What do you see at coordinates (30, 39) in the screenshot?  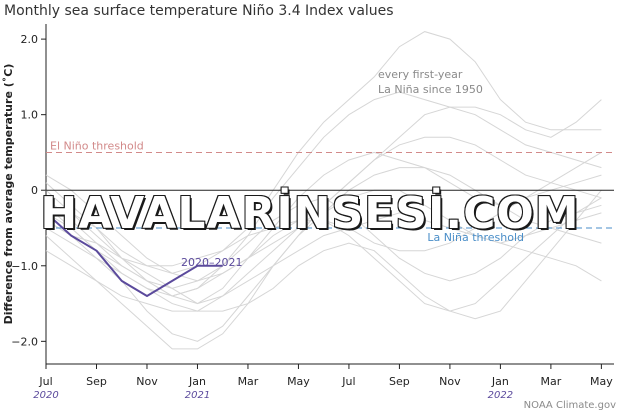 I see `y-tick-label: 2.0` at bounding box center [30, 39].